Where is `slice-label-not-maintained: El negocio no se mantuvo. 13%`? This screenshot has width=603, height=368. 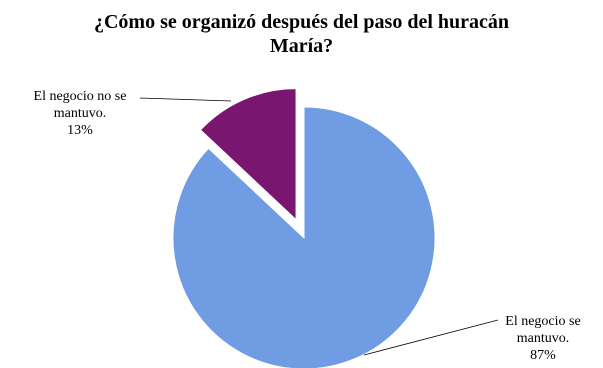 slice-label-not-maintained: El negocio no se mantuvo. 13% is located at coordinates (80, 113).